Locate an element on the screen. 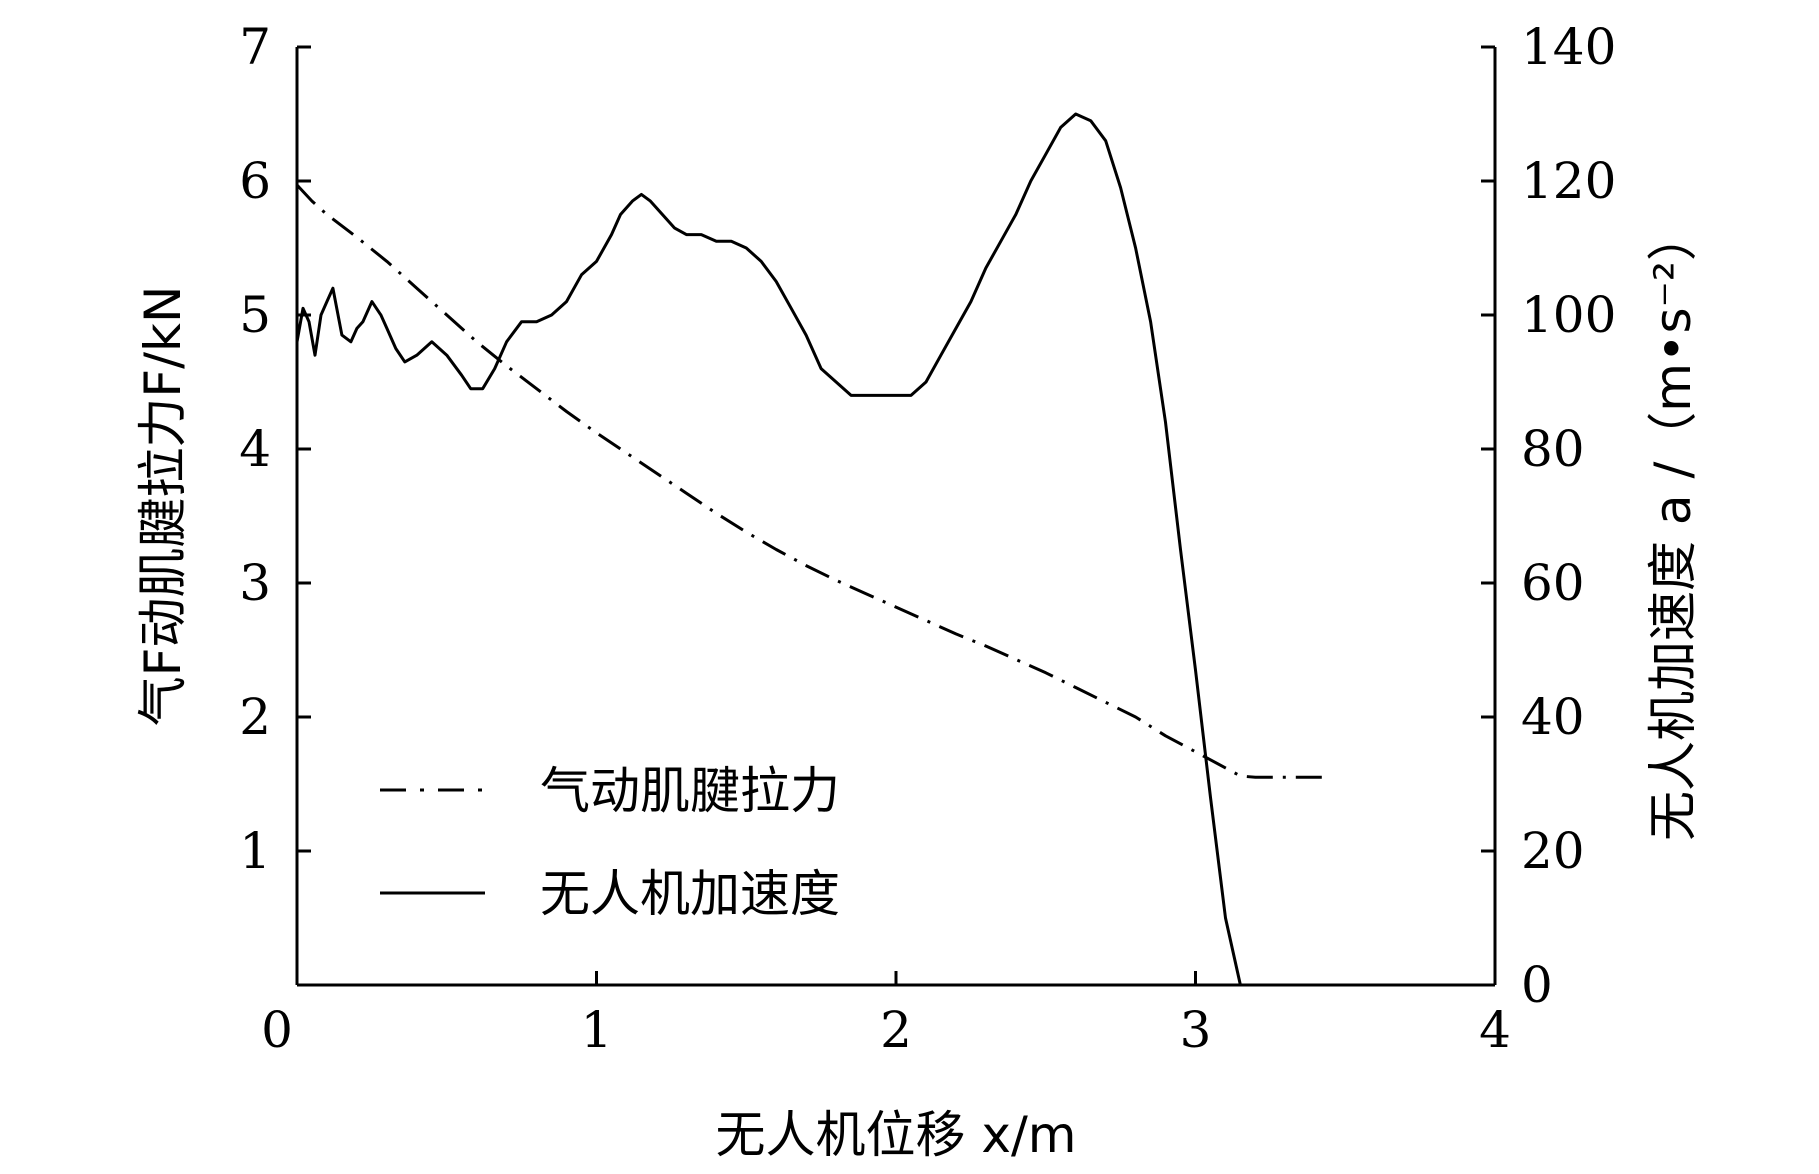 This screenshot has height=1174, width=1819. y-right-tick-label: 20 is located at coordinates (1553, 851).